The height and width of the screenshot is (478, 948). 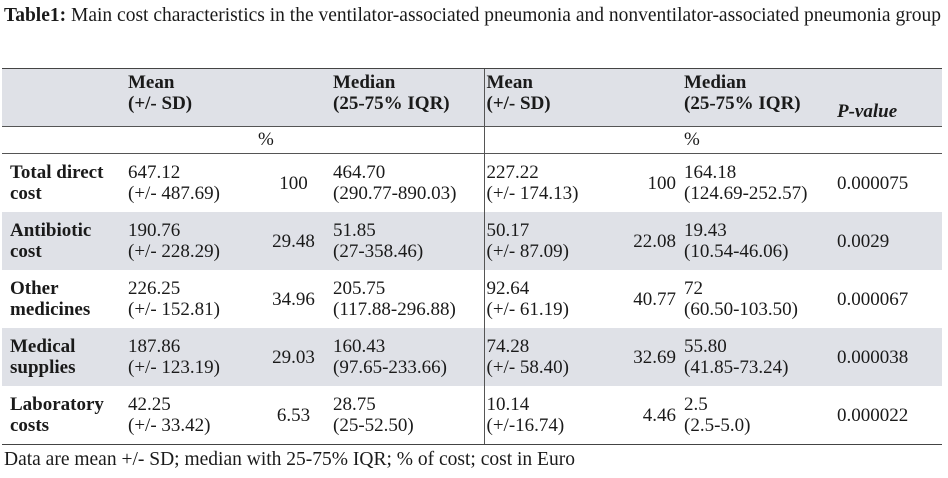 I want to click on mean-cell: 92.64 (+/- 61.19), so click(x=548, y=299).